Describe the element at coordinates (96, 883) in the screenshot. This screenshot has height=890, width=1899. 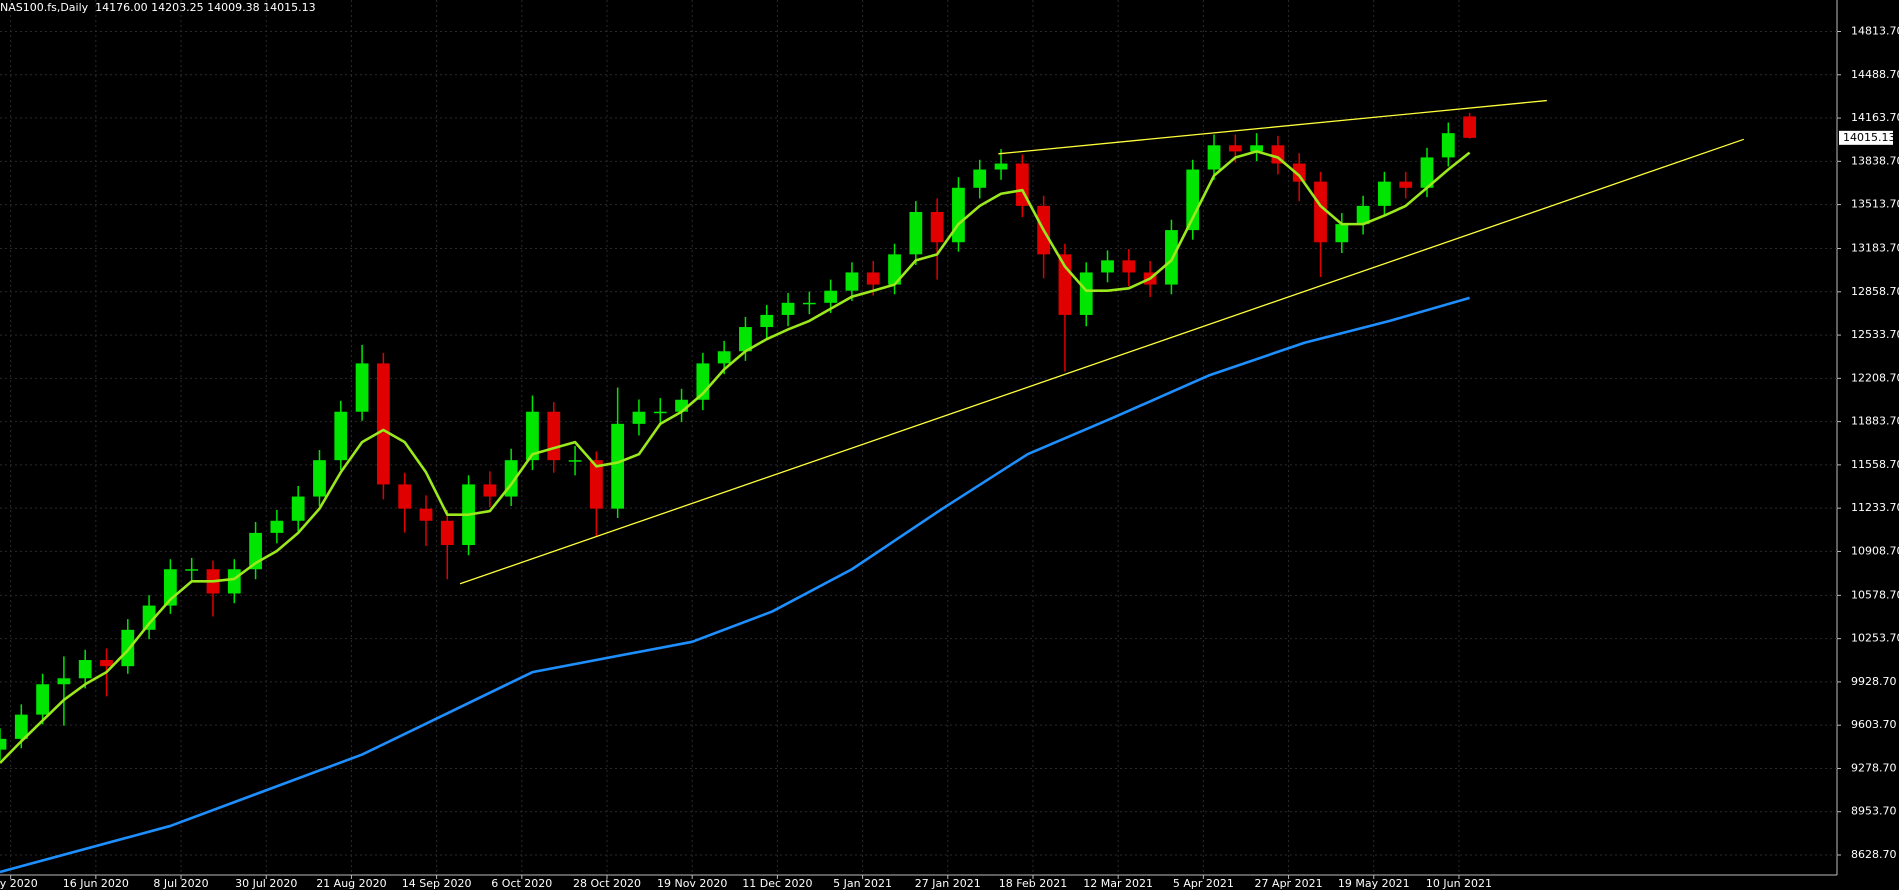
I see `x-tick-label: 16 Jun 2020` at that location.